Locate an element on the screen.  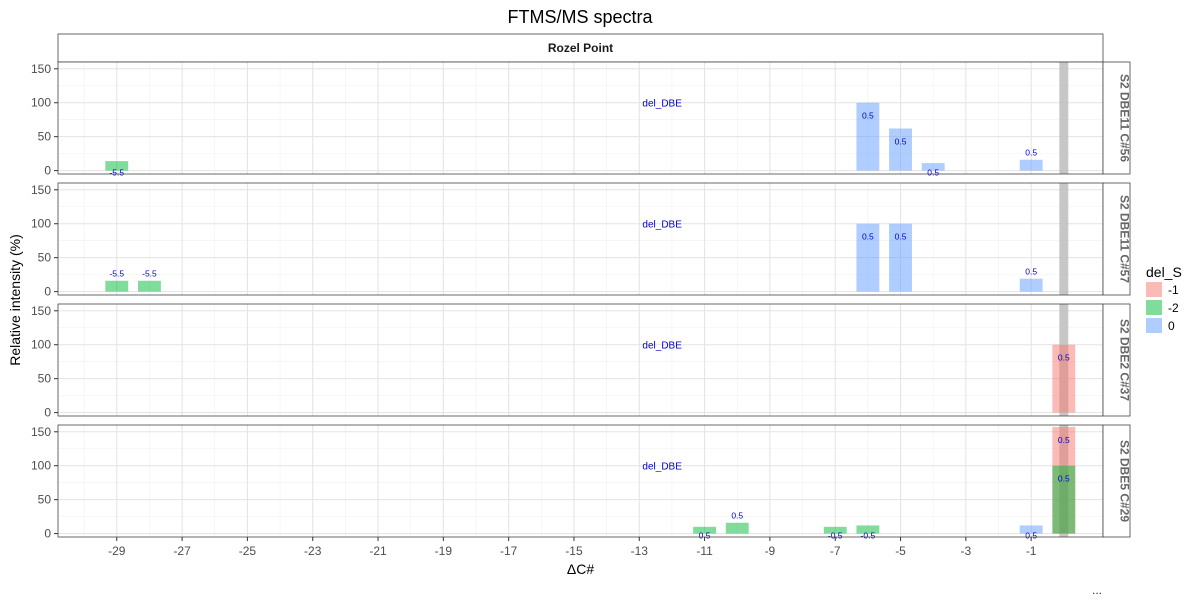
x-axis-title: ΔC# is located at coordinates (580, 569).